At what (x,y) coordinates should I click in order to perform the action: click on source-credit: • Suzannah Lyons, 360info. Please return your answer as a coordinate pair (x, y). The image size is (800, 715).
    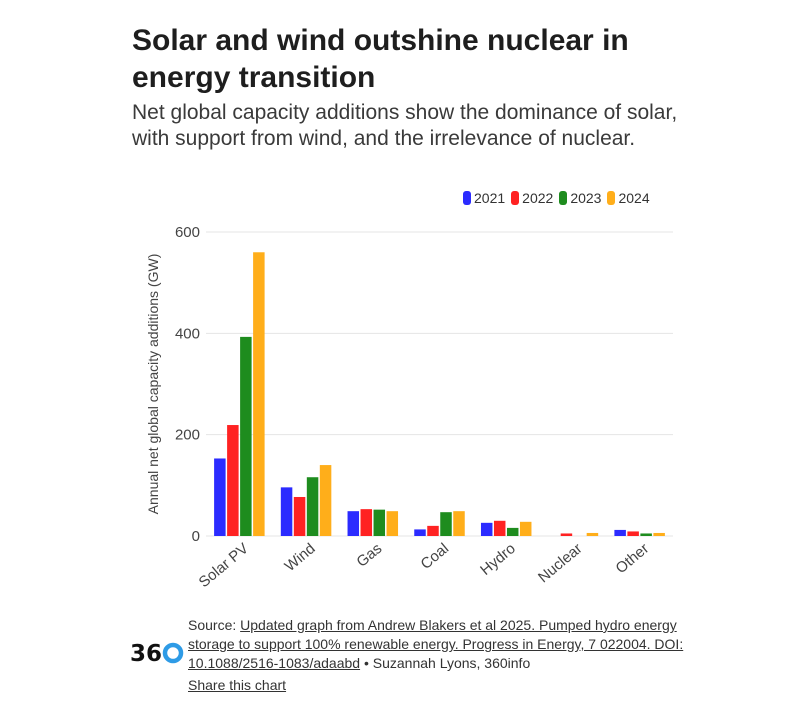
    Looking at the image, I should click on (445, 663).